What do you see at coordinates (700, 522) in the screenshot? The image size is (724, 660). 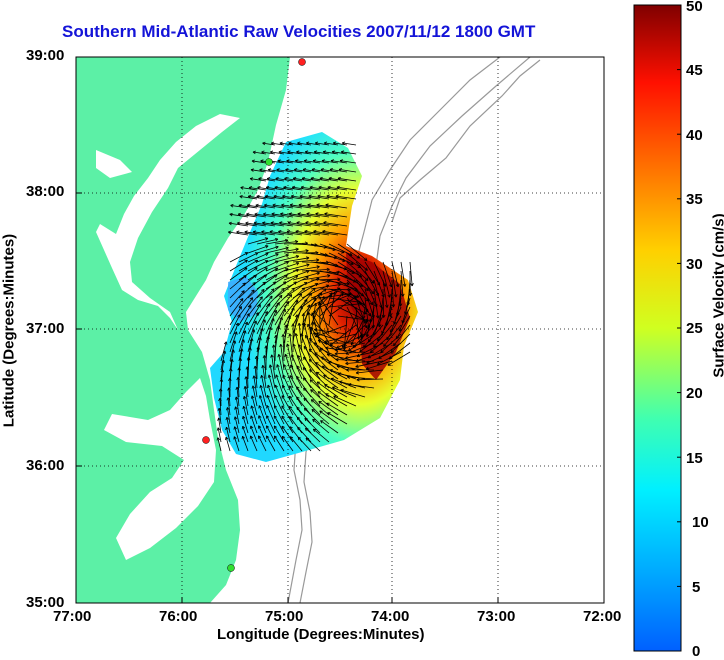 I see `colorbar-tick-label: 10` at bounding box center [700, 522].